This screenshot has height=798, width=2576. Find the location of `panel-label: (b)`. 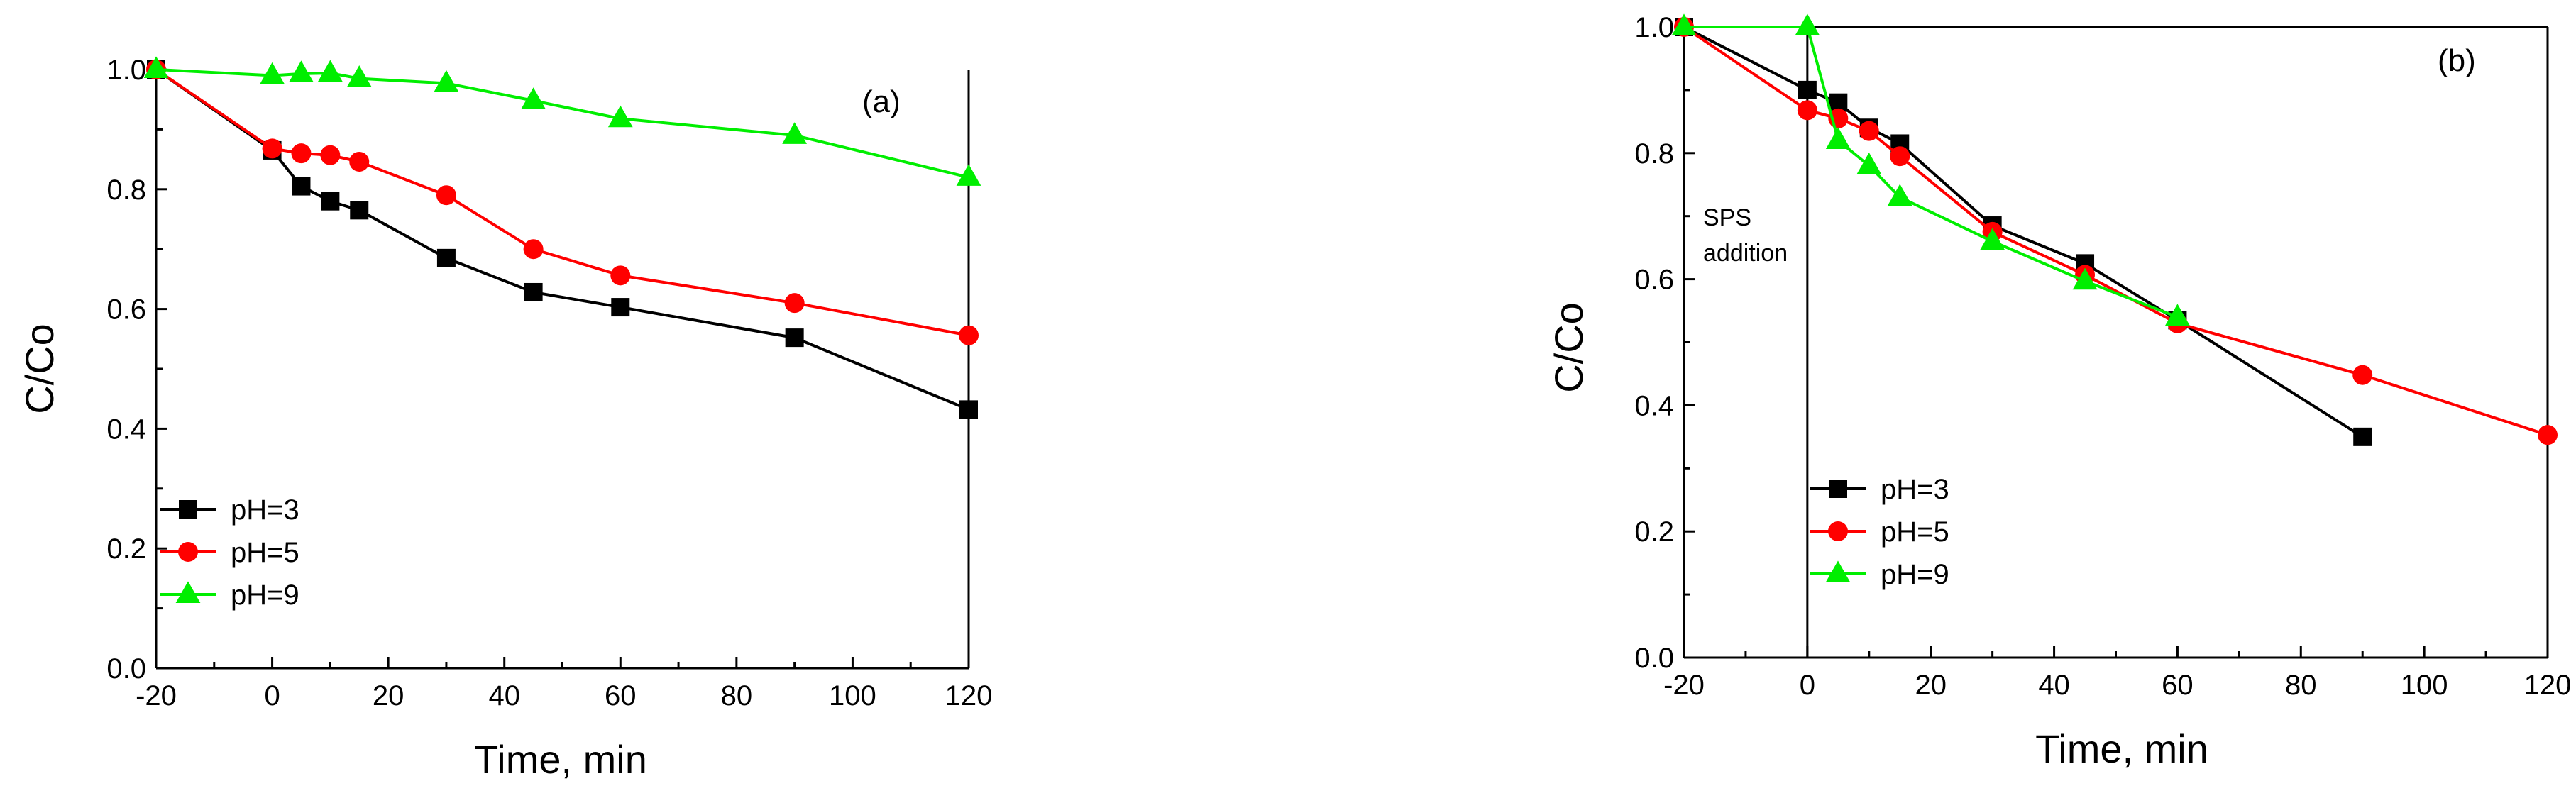

panel-label: (b) is located at coordinates (2457, 60).